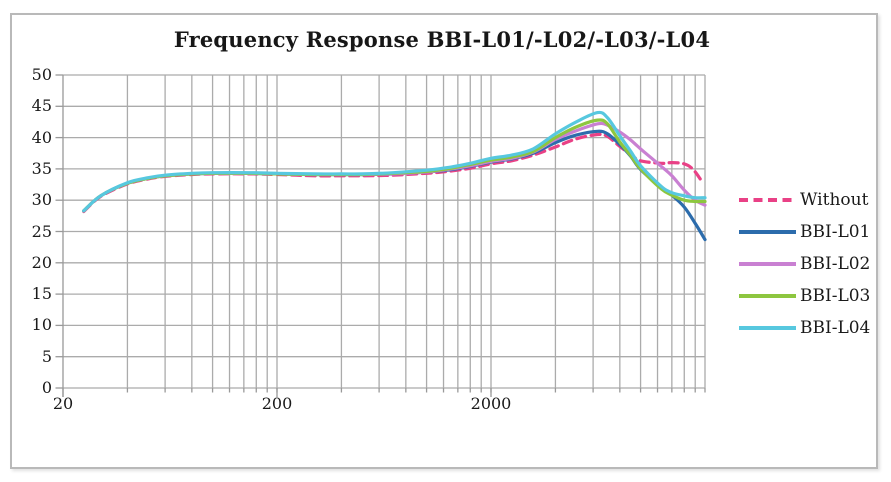  Describe the element at coordinates (46, 387) in the screenshot. I see `y-tick-label: 0` at that location.